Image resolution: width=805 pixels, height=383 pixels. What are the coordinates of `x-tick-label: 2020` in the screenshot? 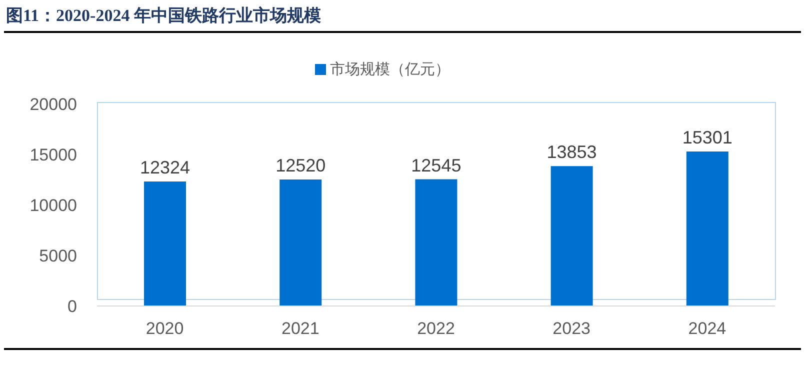 It's located at (165, 328).